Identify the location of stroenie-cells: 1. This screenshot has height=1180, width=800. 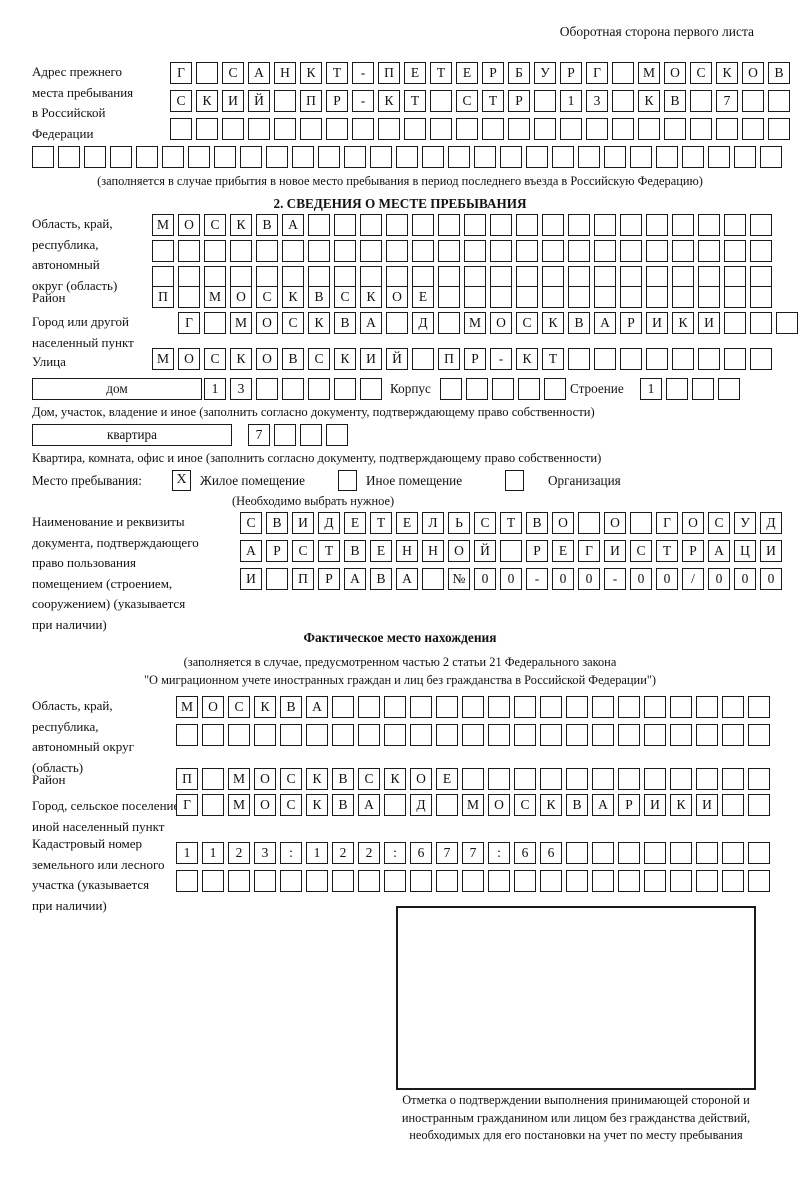
(690, 389).